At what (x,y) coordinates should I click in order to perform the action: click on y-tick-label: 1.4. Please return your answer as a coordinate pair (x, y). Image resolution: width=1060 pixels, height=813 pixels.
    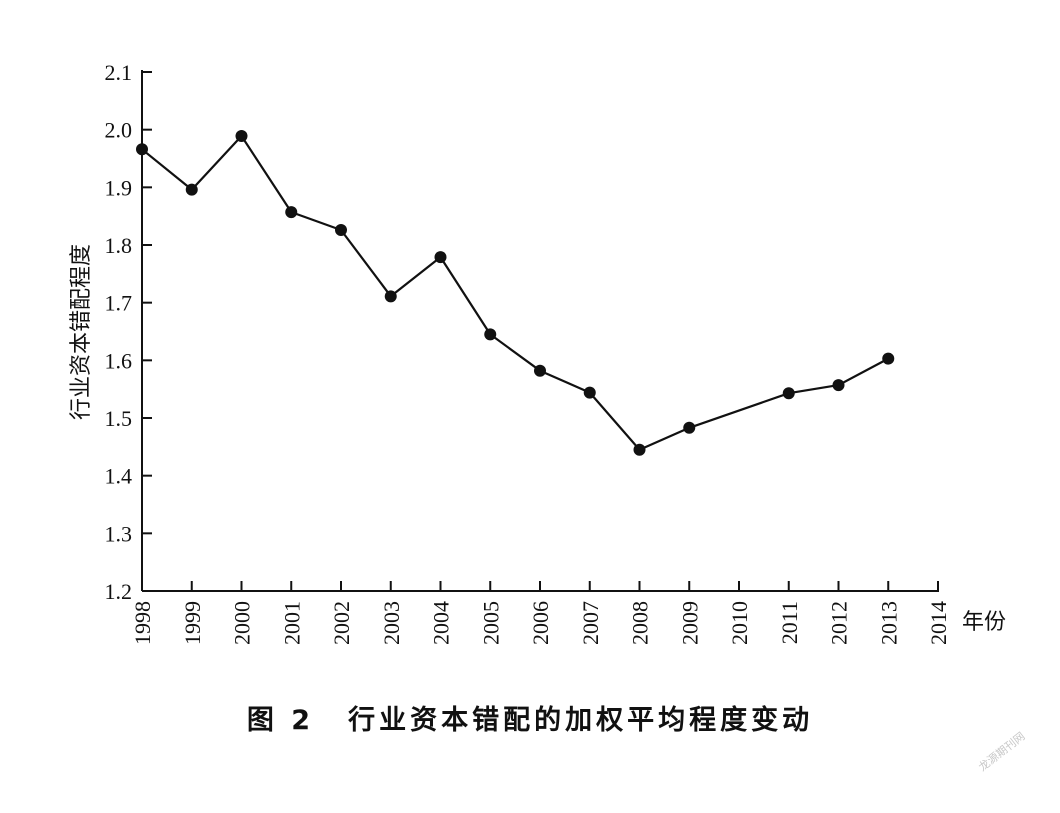
    Looking at the image, I should click on (119, 476).